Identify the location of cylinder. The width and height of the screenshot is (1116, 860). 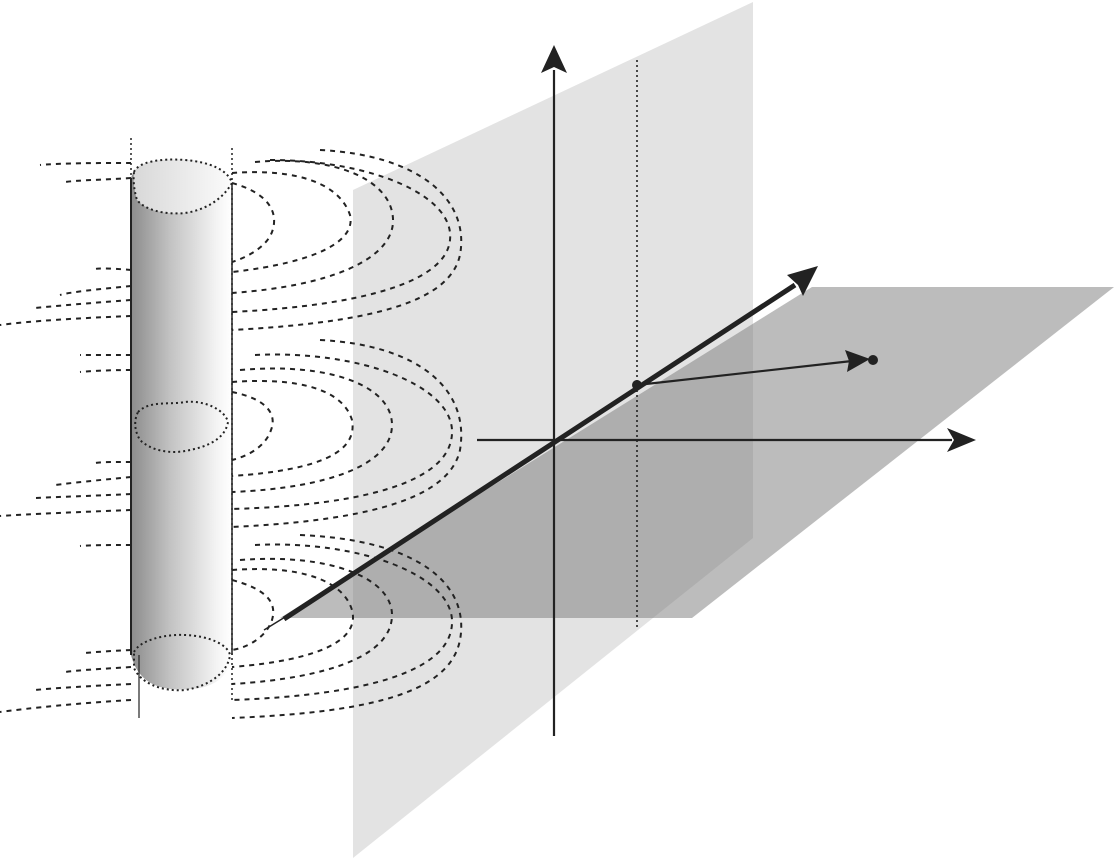
(182, 428).